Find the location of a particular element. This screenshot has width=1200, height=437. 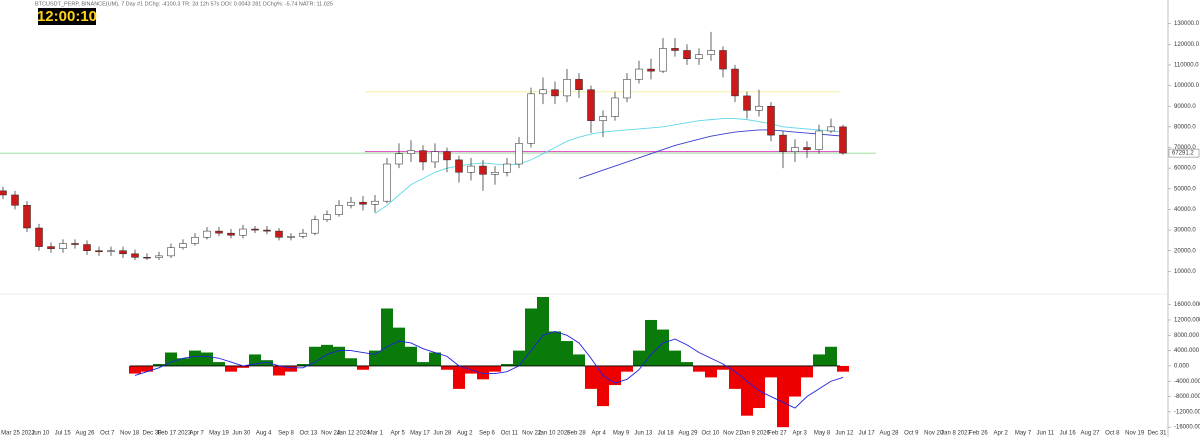

x-tick-label: Apr 7 is located at coordinates (196, 434).